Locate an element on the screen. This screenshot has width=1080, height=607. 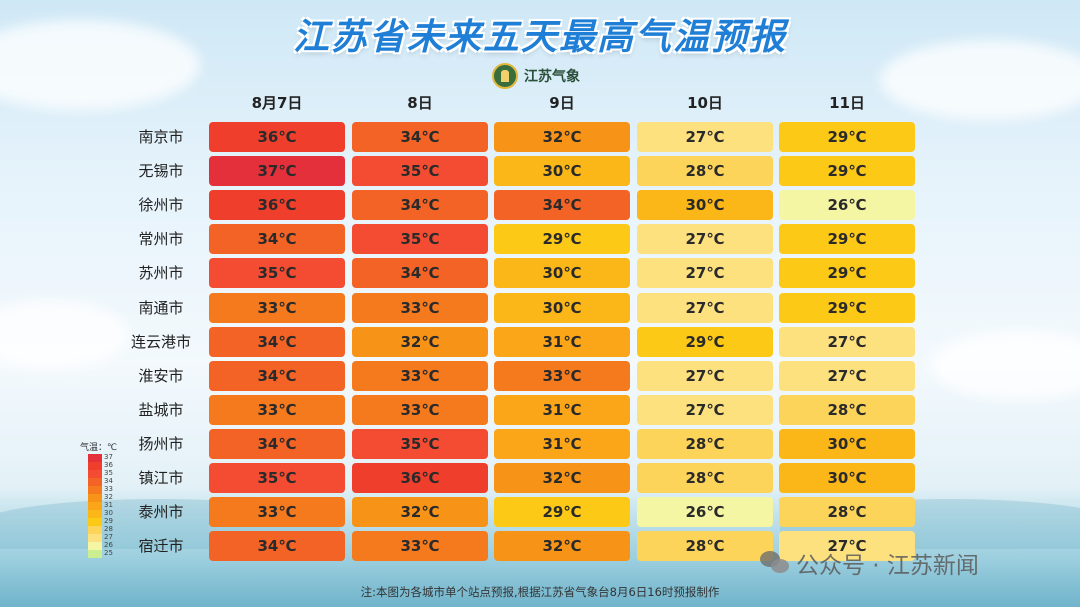
watermark: 公众号 · 江苏新闻 is located at coordinates (869, 563).